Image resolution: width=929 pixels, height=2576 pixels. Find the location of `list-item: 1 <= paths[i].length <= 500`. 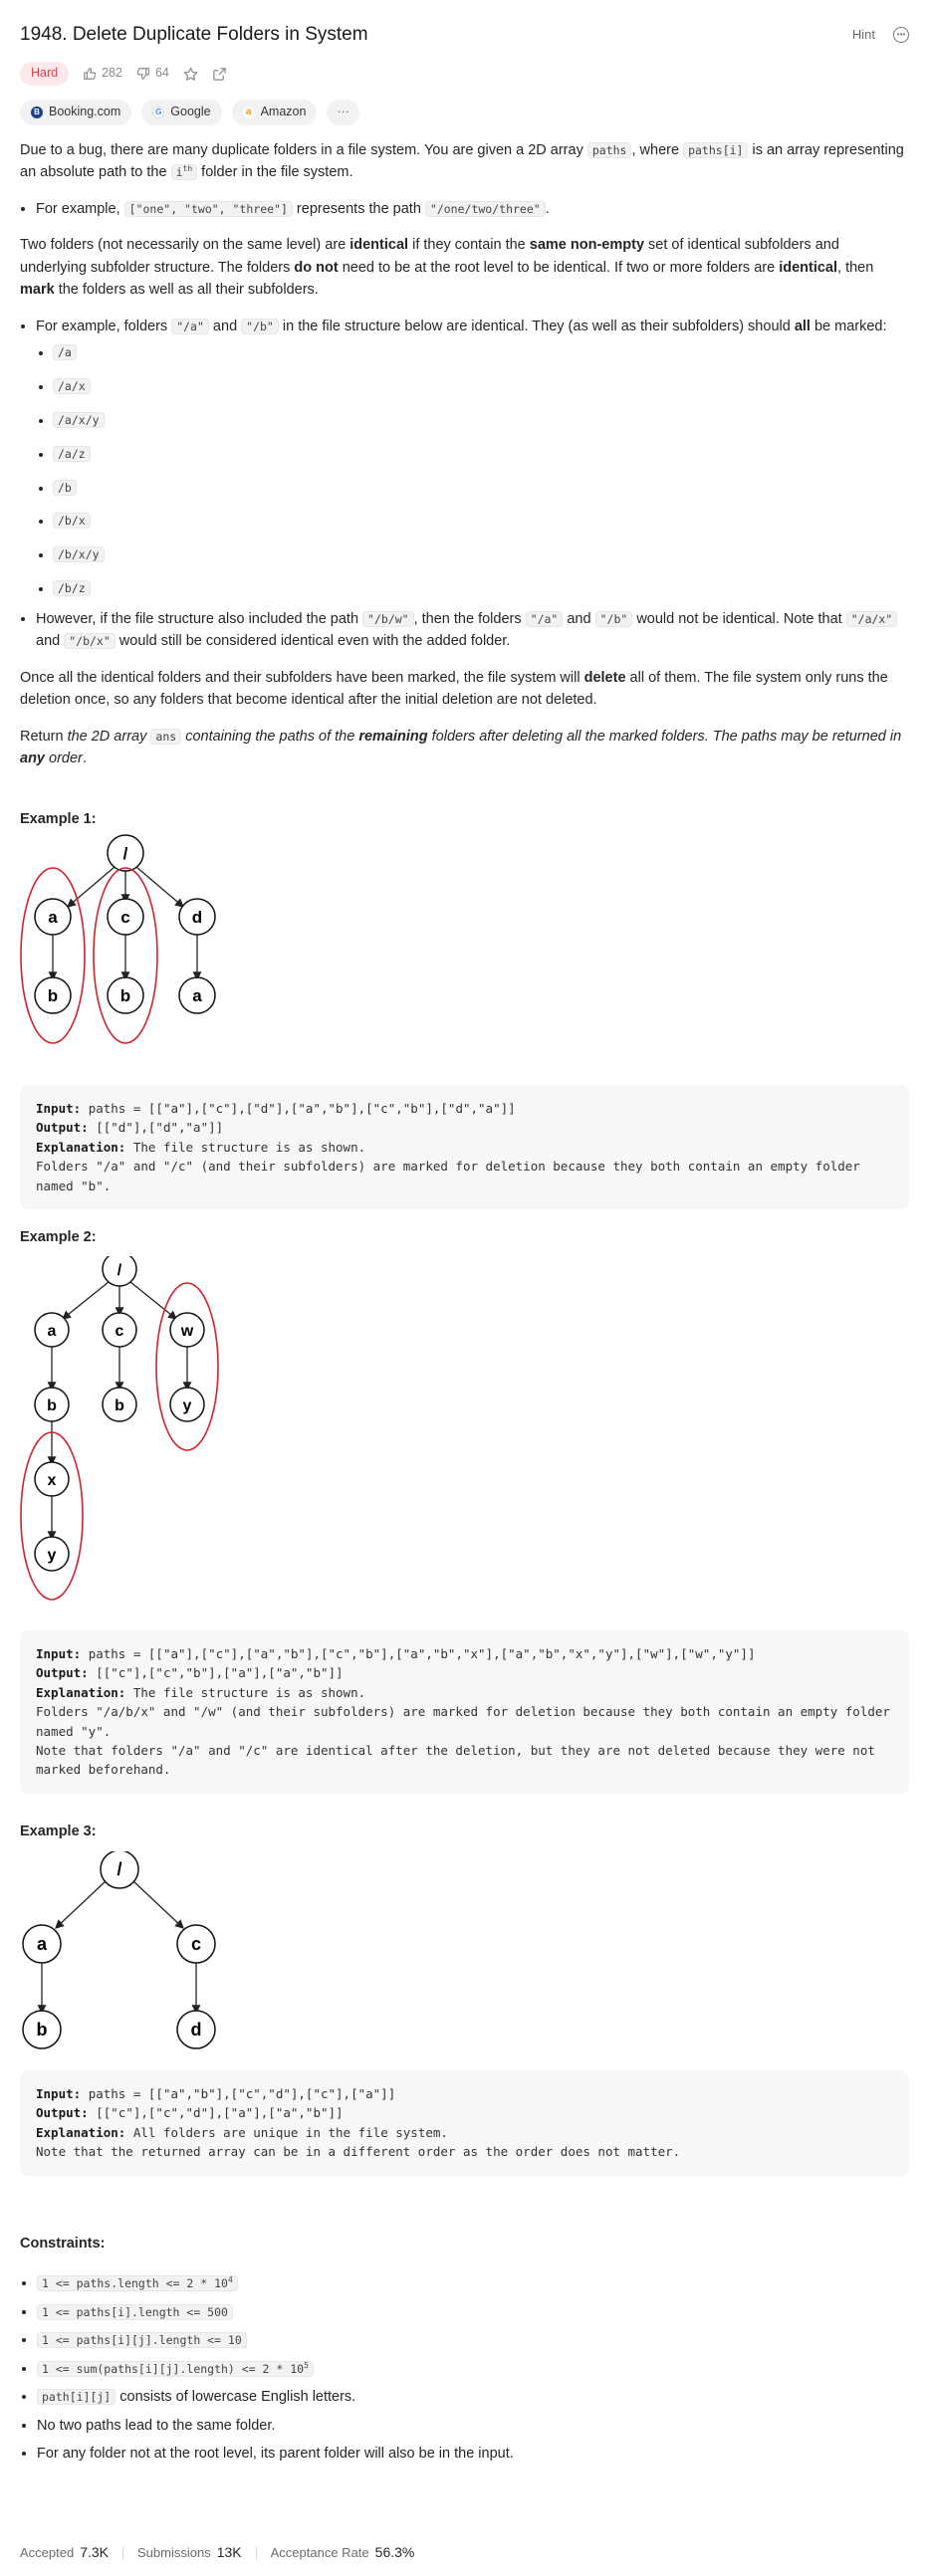

list-item: 1 <= paths[i].length <= 500 is located at coordinates (473, 2312).